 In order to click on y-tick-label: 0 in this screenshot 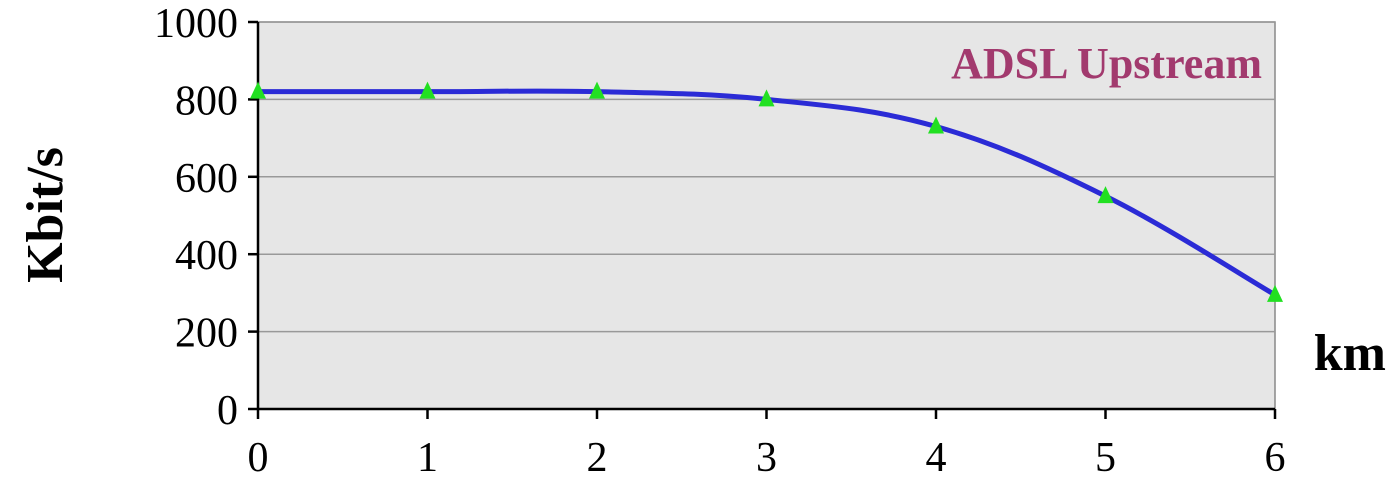, I will do `click(227, 411)`.